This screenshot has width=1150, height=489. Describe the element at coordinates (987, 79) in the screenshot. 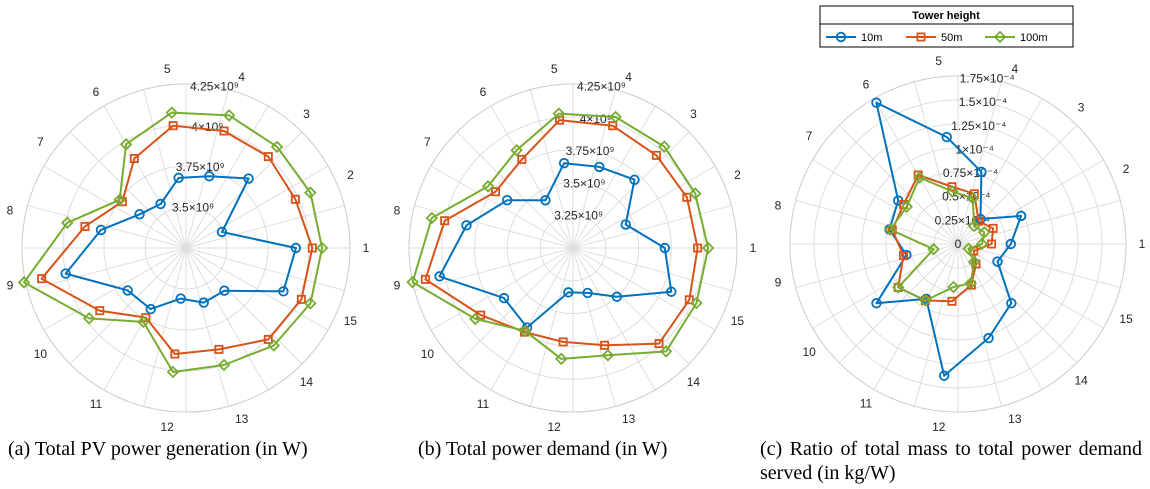

I see `r-tick-label: 1.75×10⁻⁴` at that location.